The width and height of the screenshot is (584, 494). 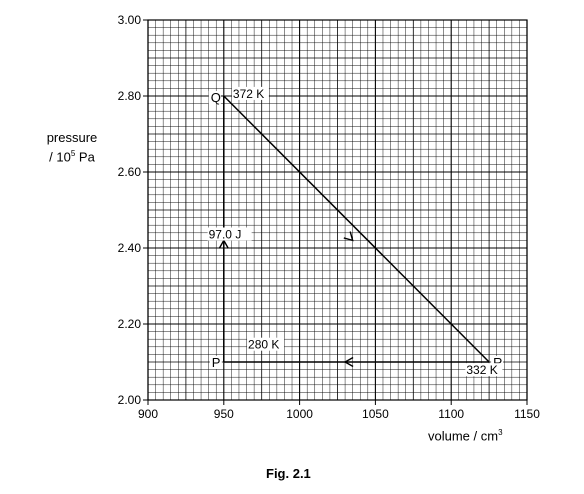 I want to click on y-axis-unit-prefix: / 10, so click(x=60, y=157).